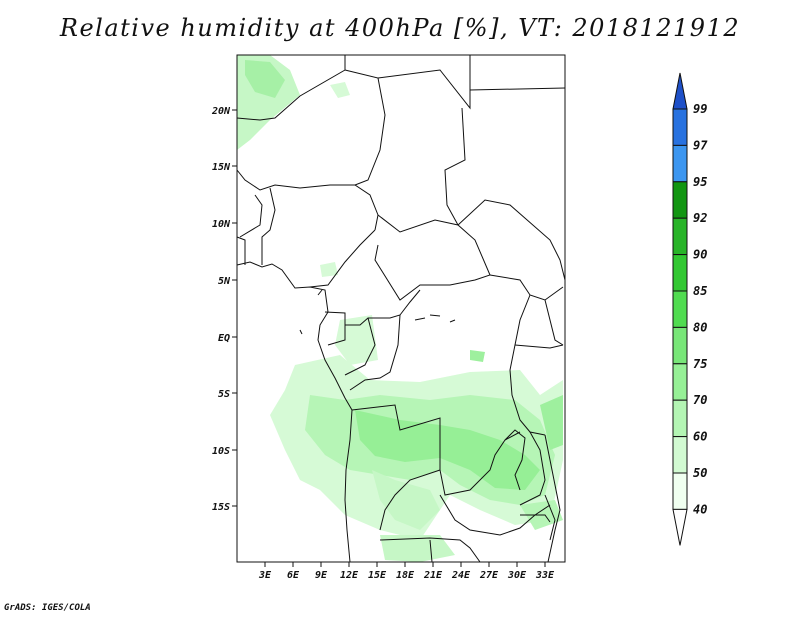 The width and height of the screenshot is (800, 618). Describe the element at coordinates (700, 182) in the screenshot. I see `colorbar-label: 95` at that location.